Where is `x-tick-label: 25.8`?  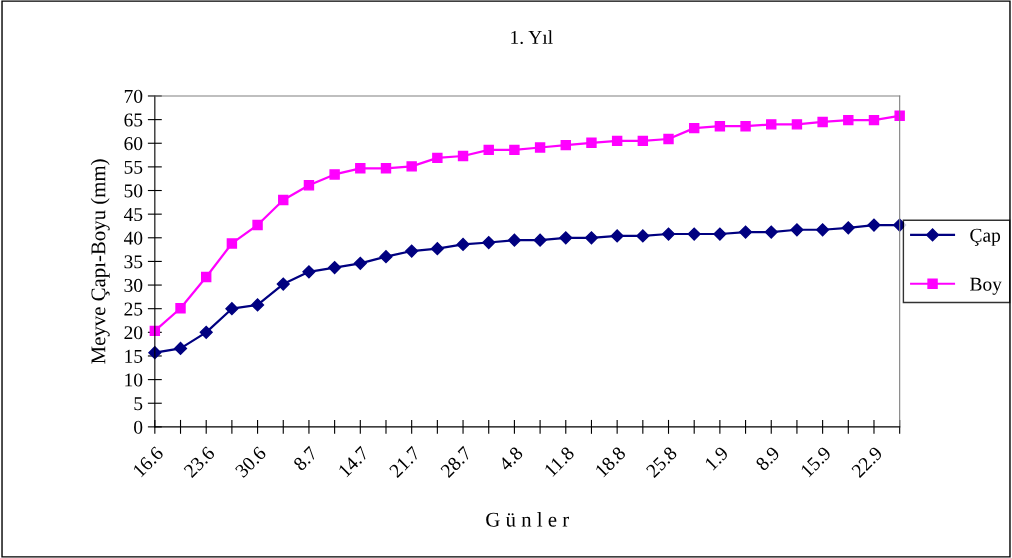
x-tick-label: 25.8 is located at coordinates (661, 462).